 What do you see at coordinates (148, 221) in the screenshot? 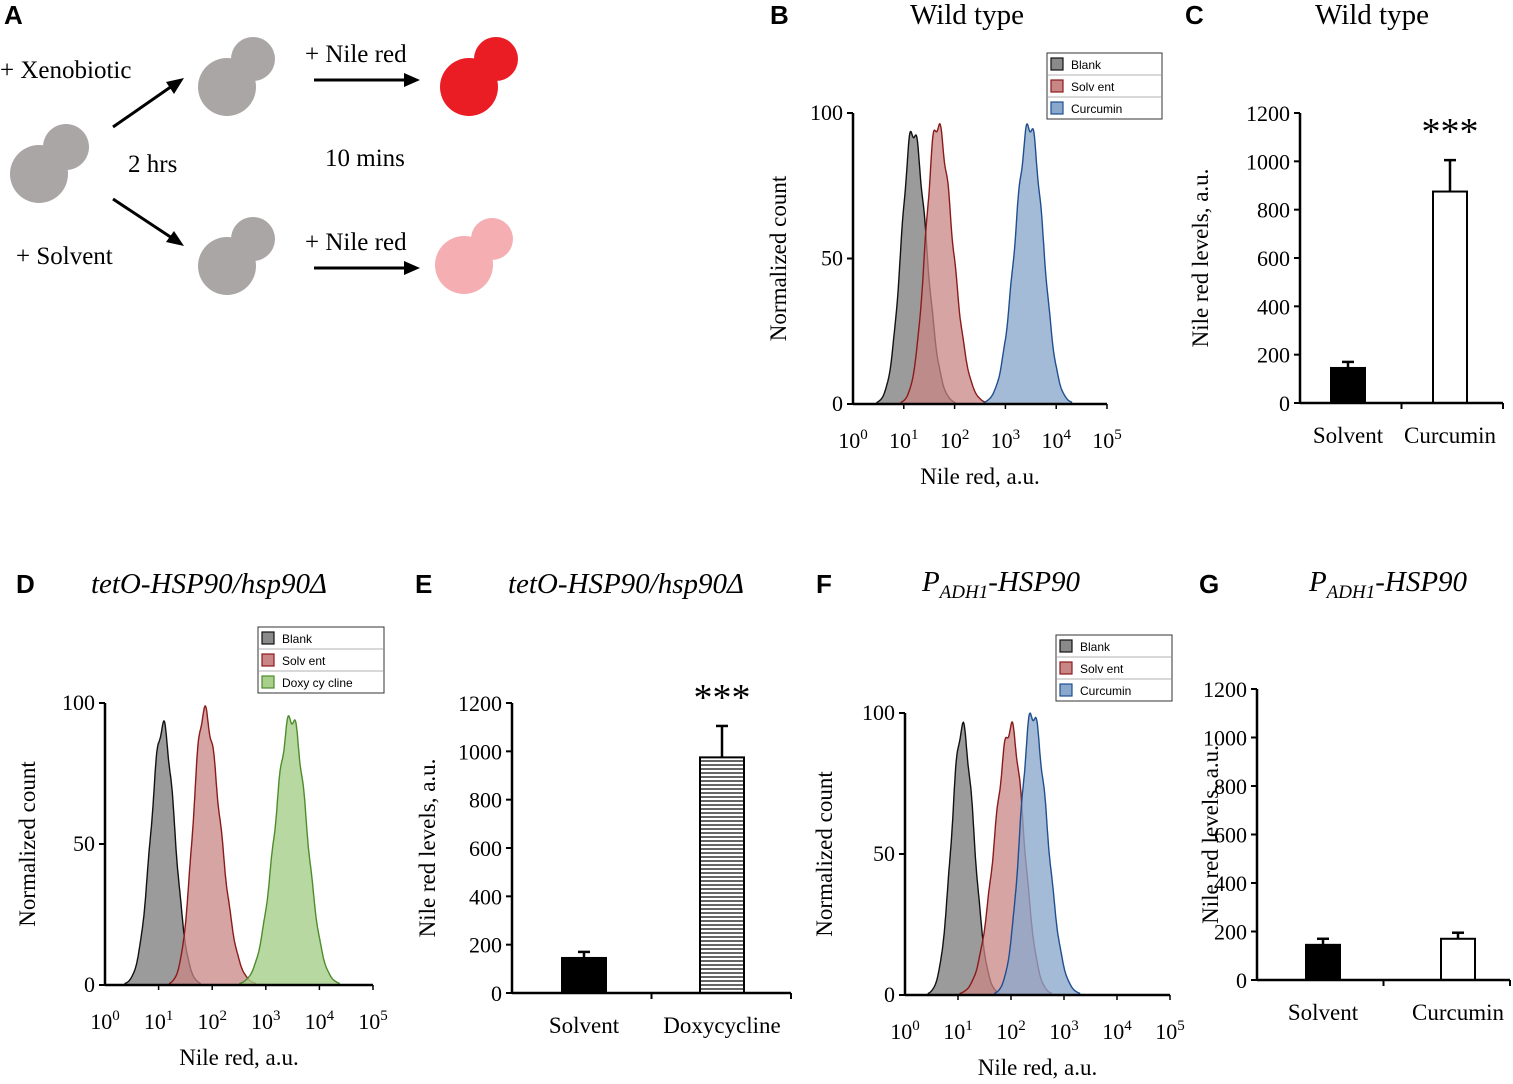
I see `arrow-down-right` at bounding box center [148, 221].